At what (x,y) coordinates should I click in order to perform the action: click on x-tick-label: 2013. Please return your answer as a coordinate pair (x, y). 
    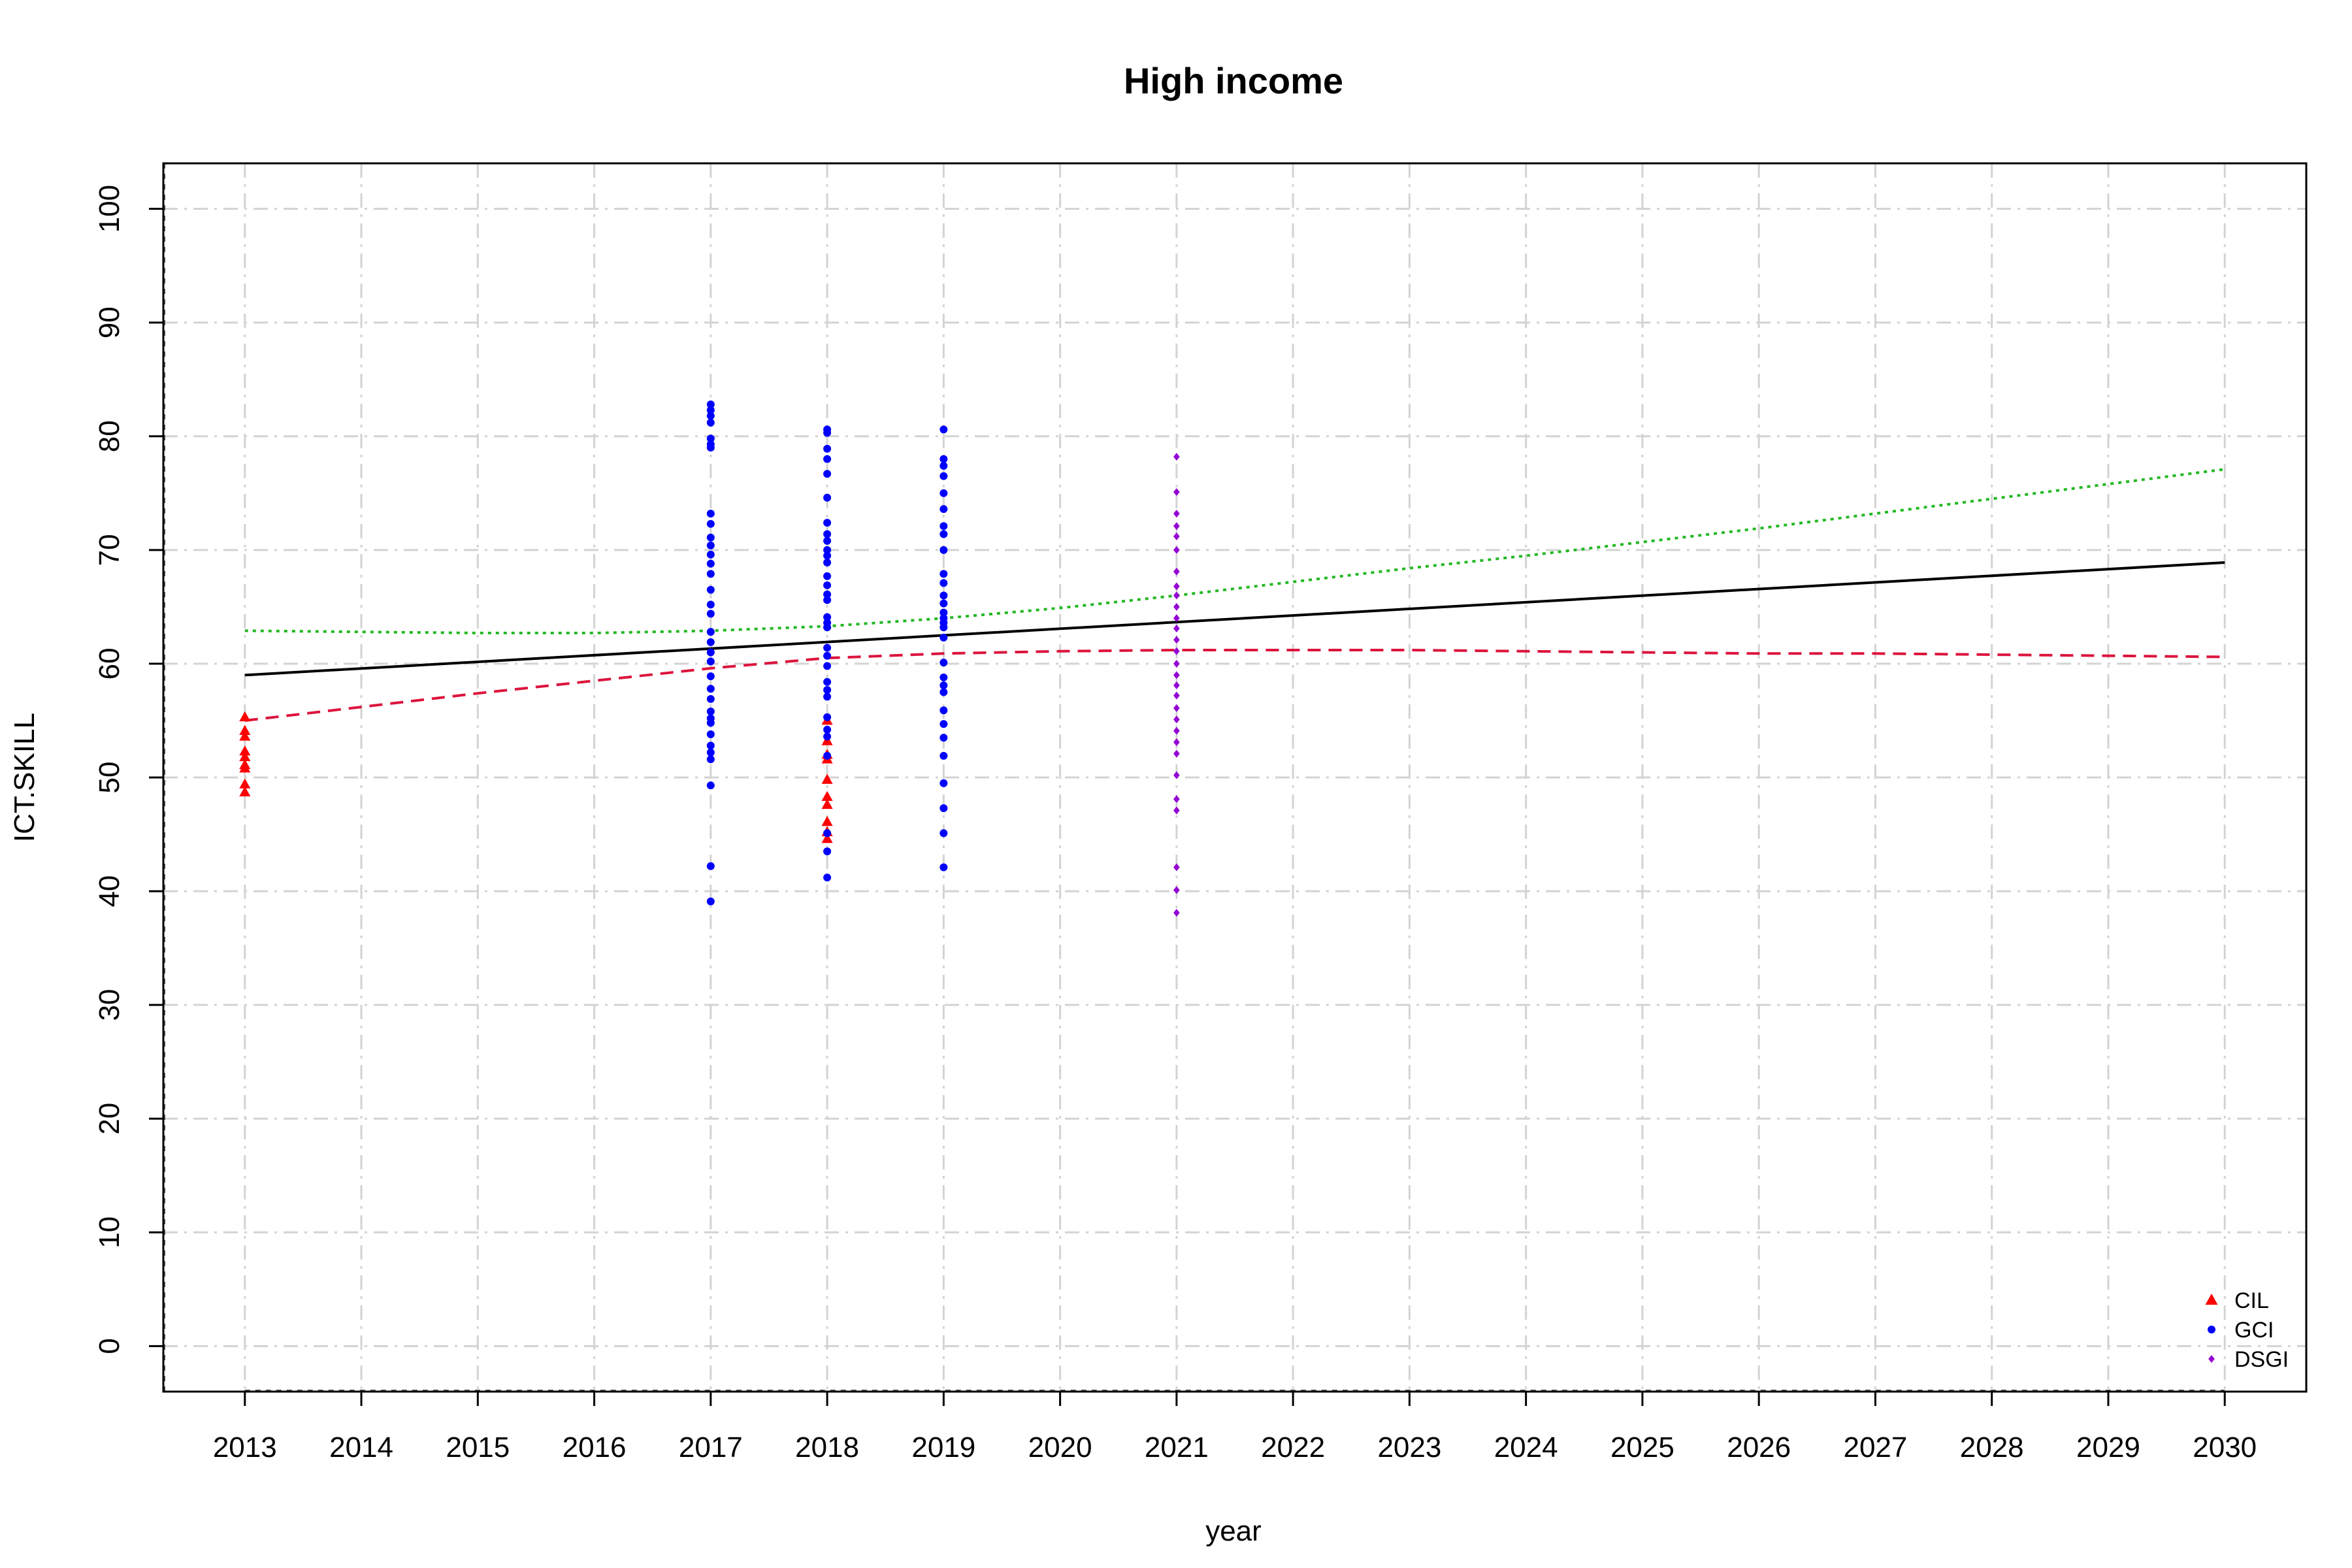
    Looking at the image, I should click on (245, 1447).